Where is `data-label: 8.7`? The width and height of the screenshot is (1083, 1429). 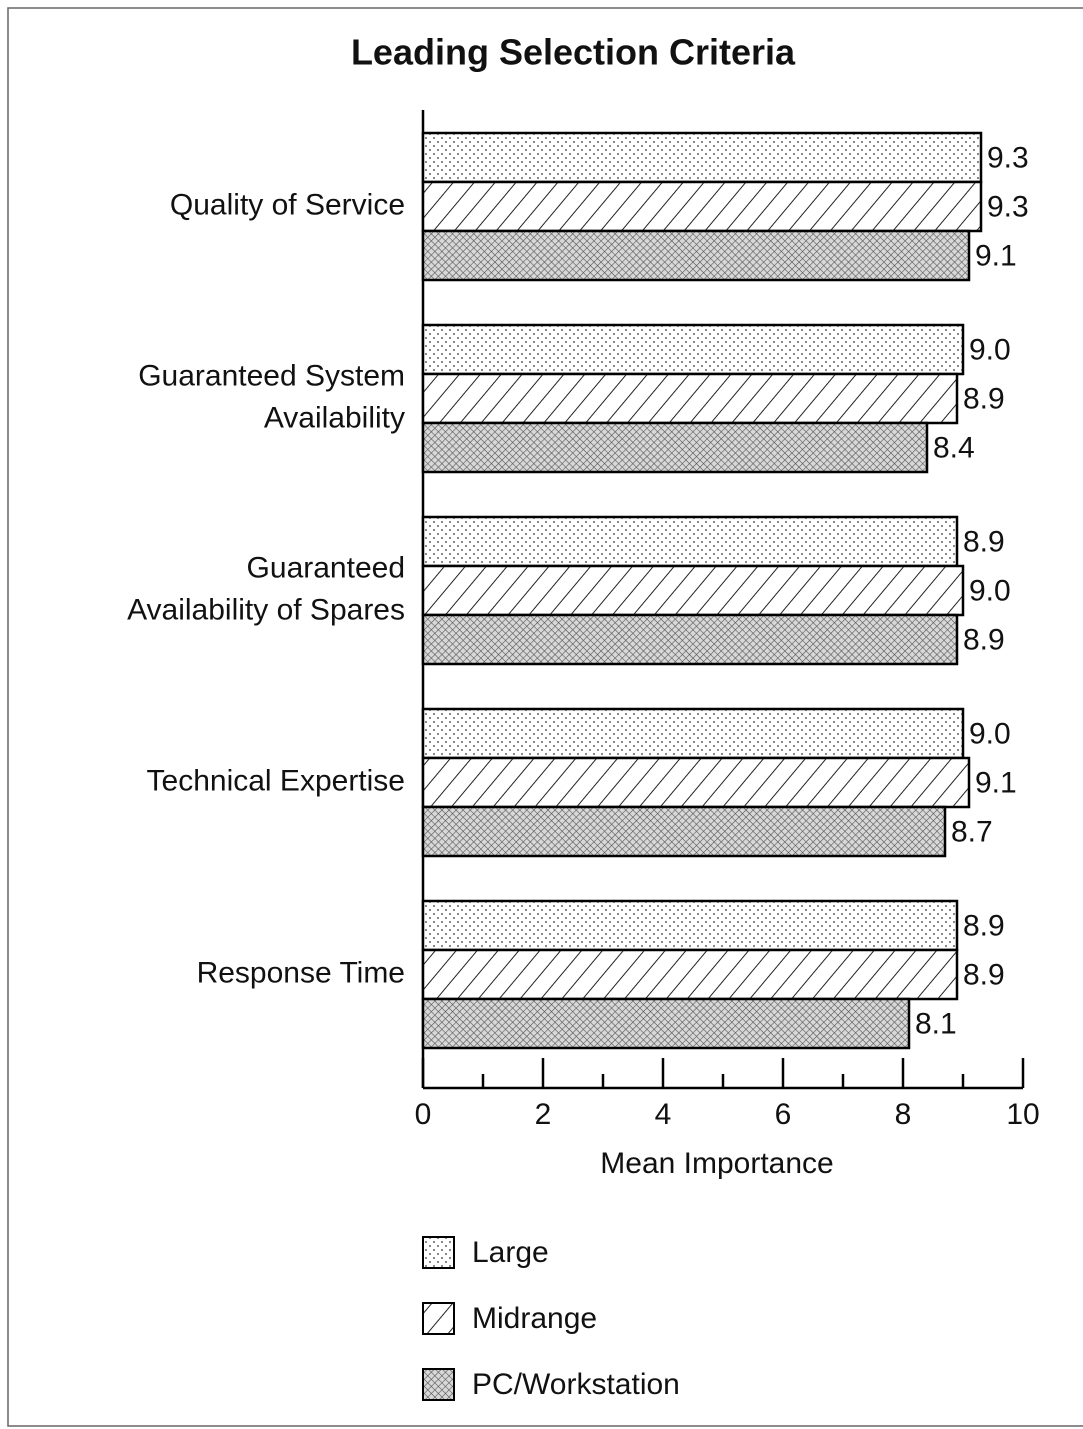
data-label: 8.7 is located at coordinates (972, 831).